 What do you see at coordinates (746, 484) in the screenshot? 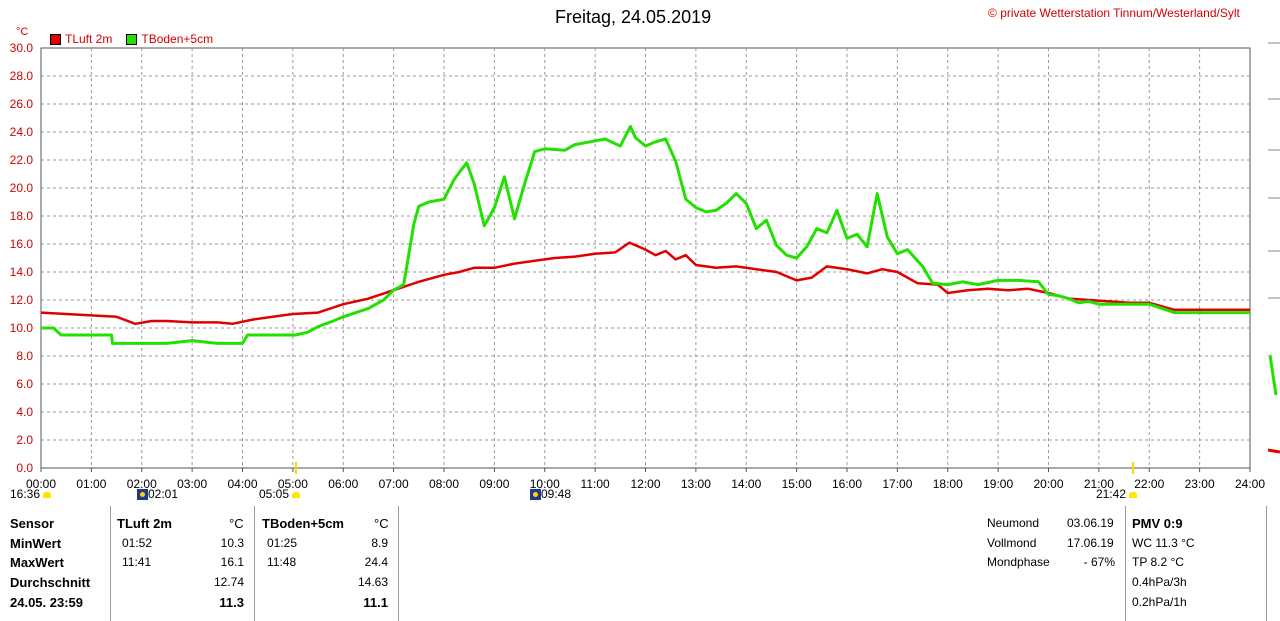
I see `x-tick-label: 14:00` at bounding box center [746, 484].